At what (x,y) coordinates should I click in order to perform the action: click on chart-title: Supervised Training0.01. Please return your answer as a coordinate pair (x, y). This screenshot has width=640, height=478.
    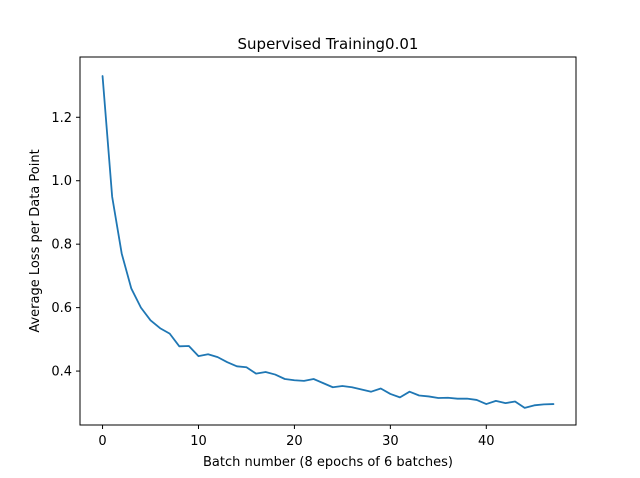
    Looking at the image, I should click on (328, 44).